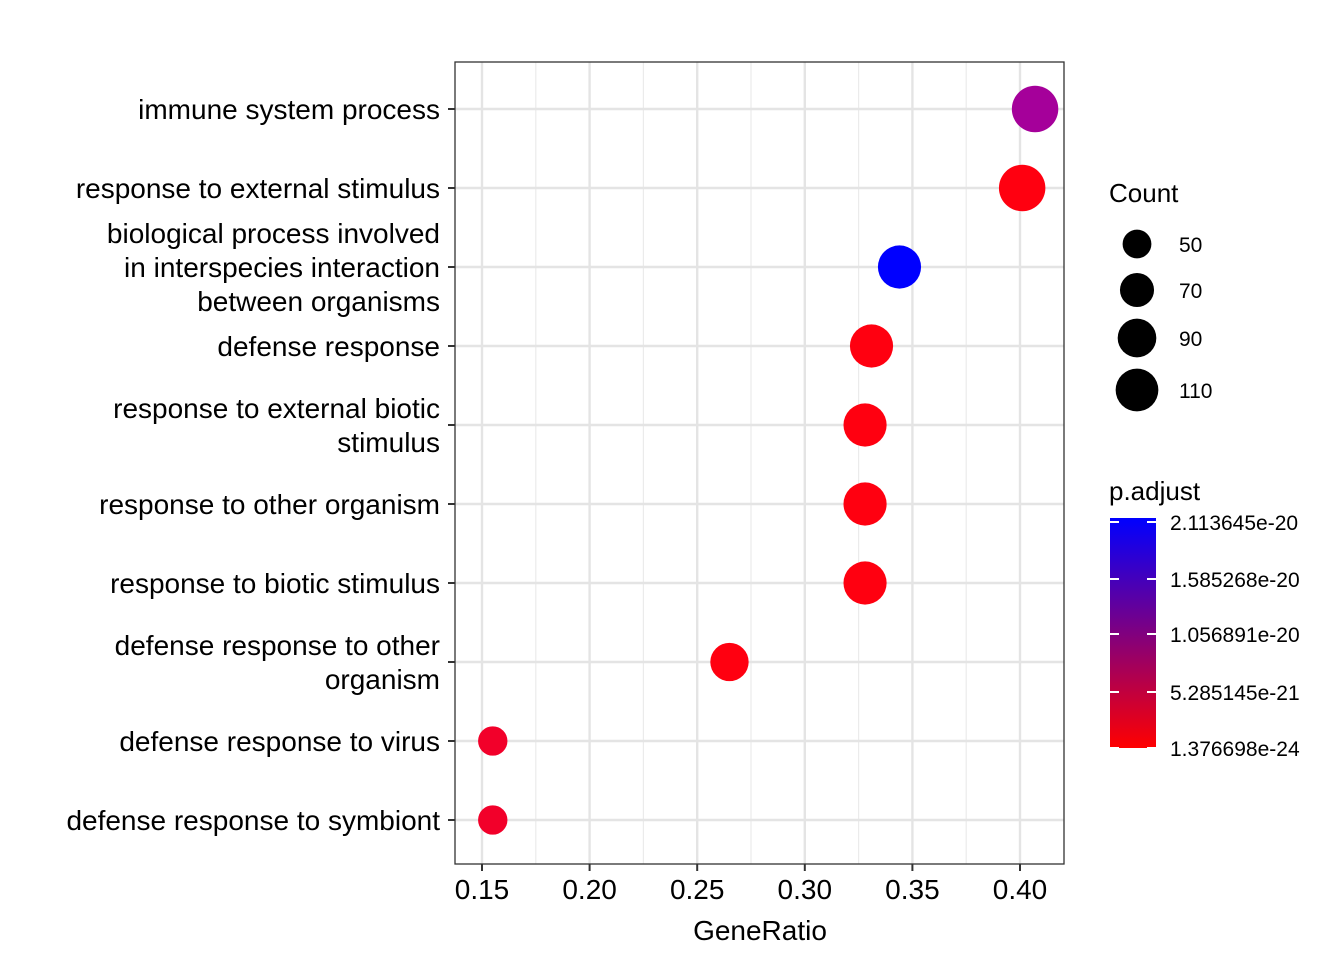 The image size is (1344, 960). What do you see at coordinates (1144, 193) in the screenshot?
I see `count-legend-title: Count` at bounding box center [1144, 193].